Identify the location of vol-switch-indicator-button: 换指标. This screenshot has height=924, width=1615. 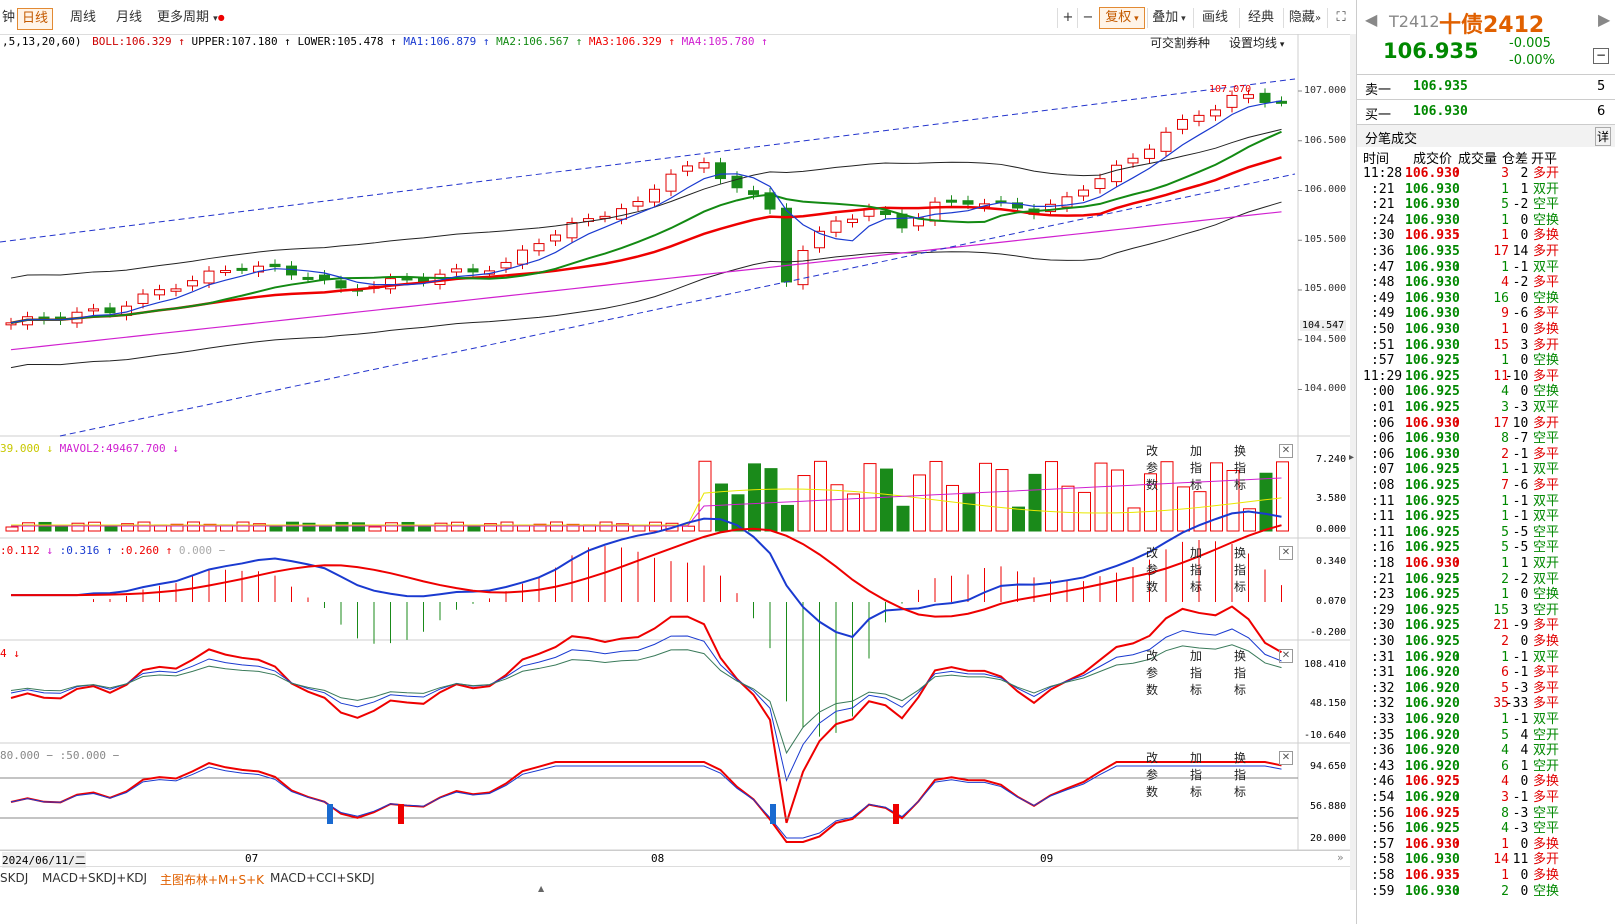
(1240, 468).